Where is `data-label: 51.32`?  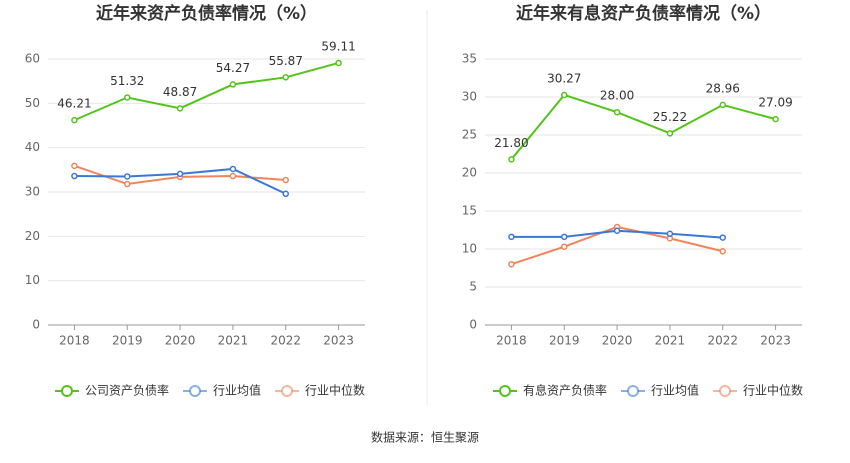 data-label: 51.32 is located at coordinates (127, 81).